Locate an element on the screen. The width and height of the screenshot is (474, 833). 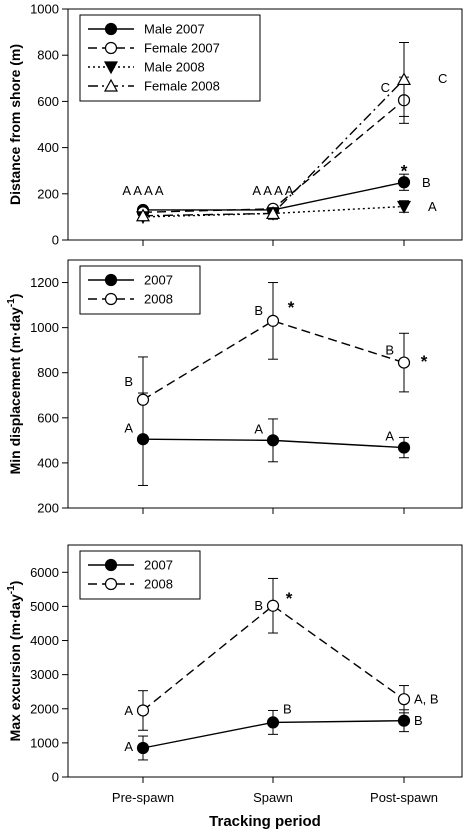
y-tick-label: 2000 is located at coordinates (44, 708).